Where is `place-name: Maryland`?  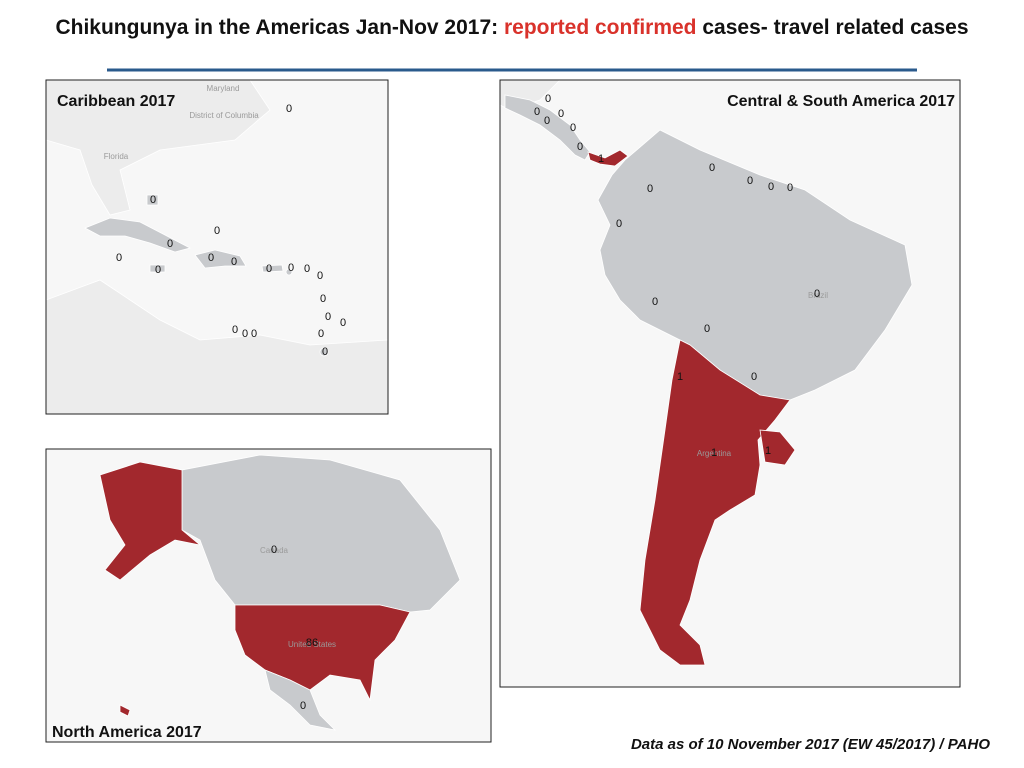 place-name: Maryland is located at coordinates (223, 88).